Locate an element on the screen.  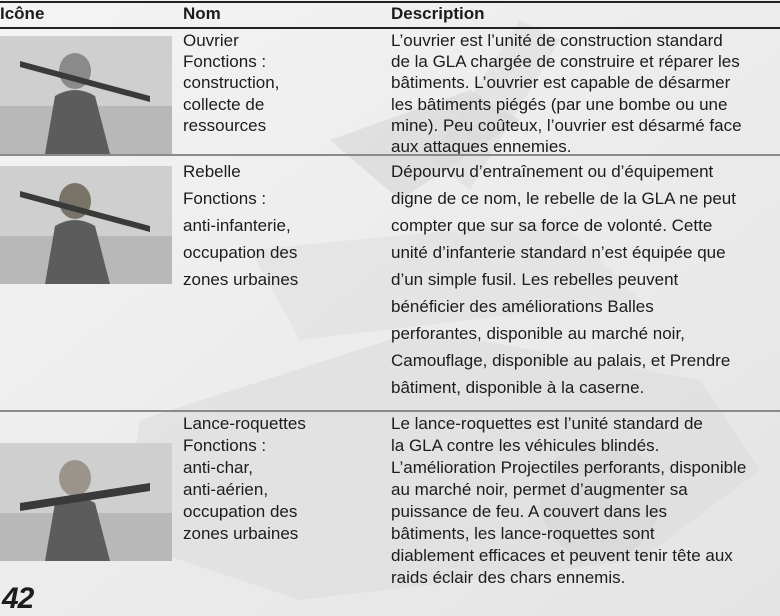
description-line: bâtiment, disponible à la caserne. is located at coordinates (518, 387).